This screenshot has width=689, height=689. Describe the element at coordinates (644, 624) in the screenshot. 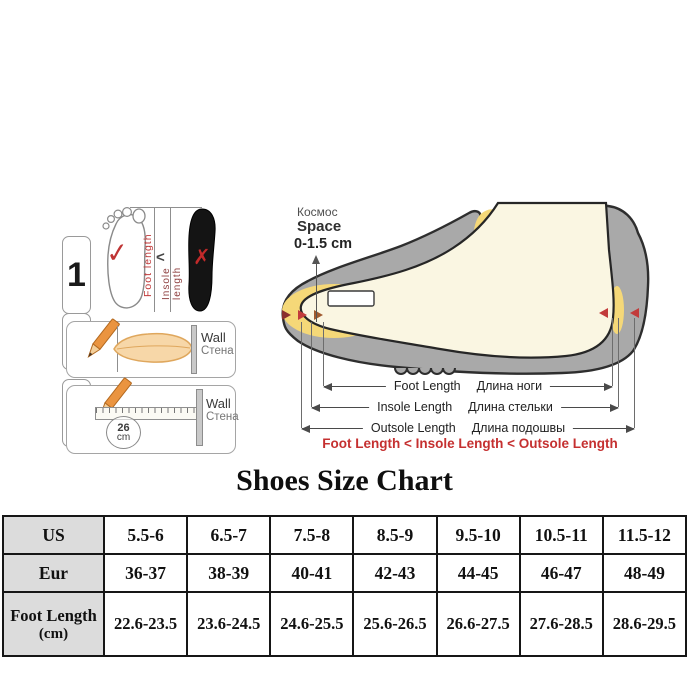

I see `size-cell: 28.6-29.5` at that location.